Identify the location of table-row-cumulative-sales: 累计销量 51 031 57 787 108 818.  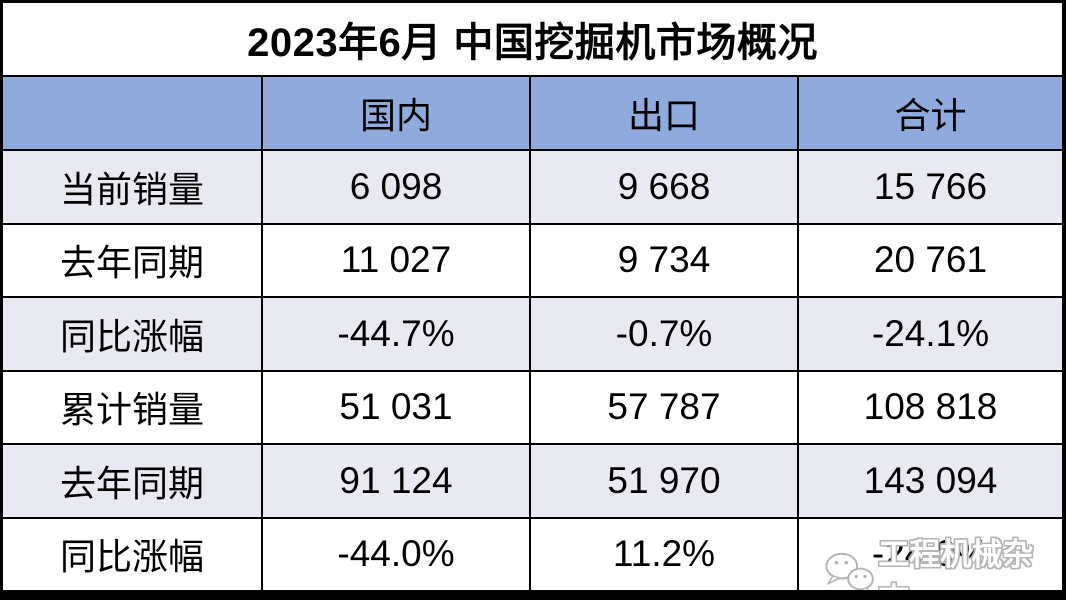
(532, 406).